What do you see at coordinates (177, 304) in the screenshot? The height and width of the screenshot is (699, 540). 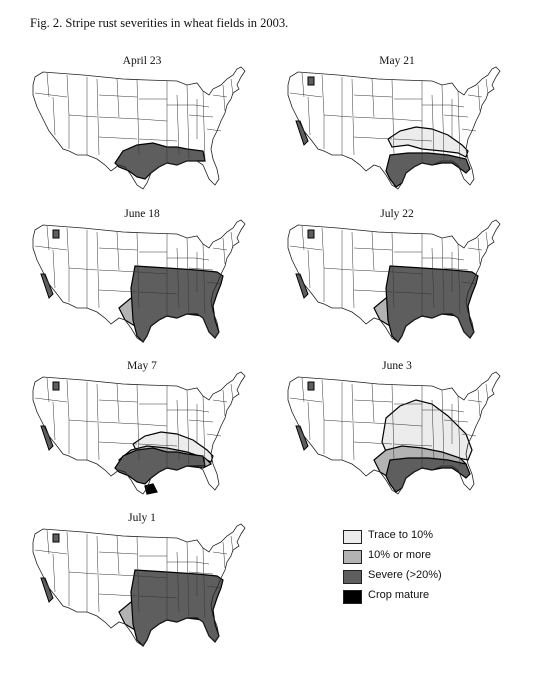 I see `severity-region-severe-east` at bounding box center [177, 304].